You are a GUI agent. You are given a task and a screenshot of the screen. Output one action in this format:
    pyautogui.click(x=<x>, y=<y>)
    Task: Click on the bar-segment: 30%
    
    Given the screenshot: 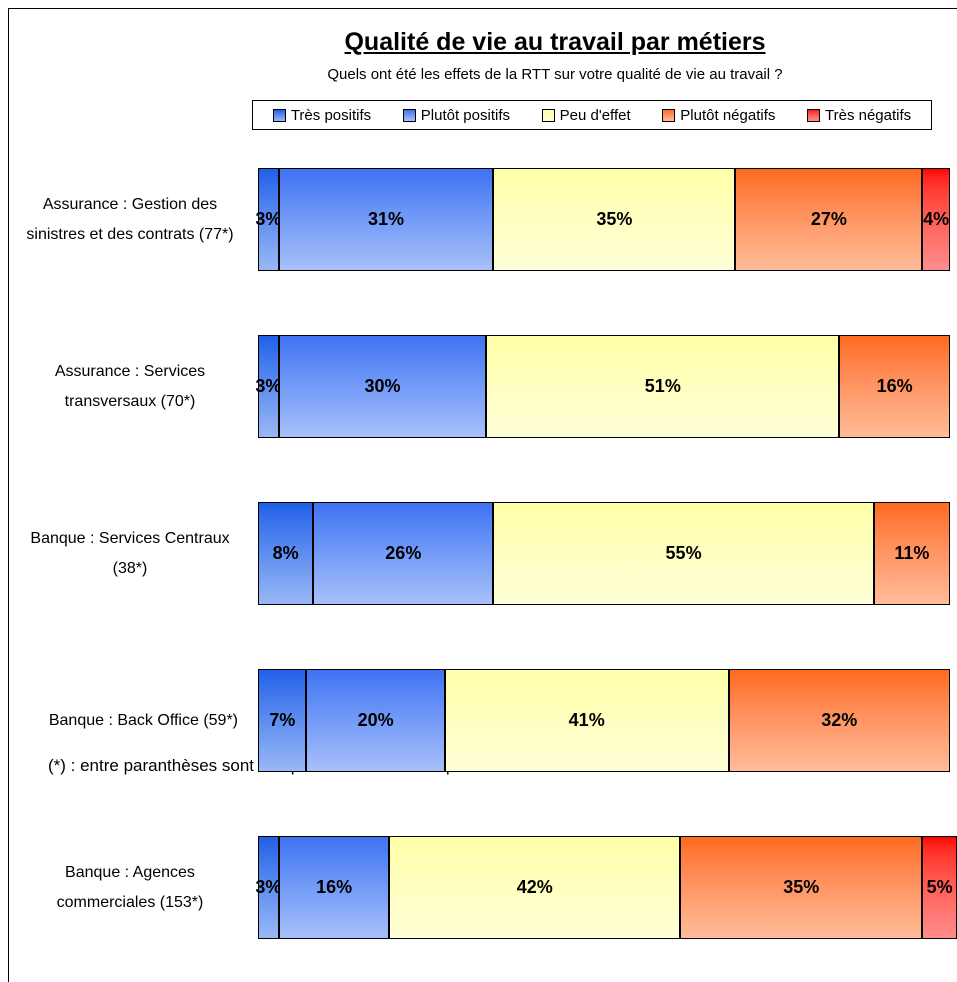 What is the action you would take?
    pyautogui.click(x=382, y=386)
    